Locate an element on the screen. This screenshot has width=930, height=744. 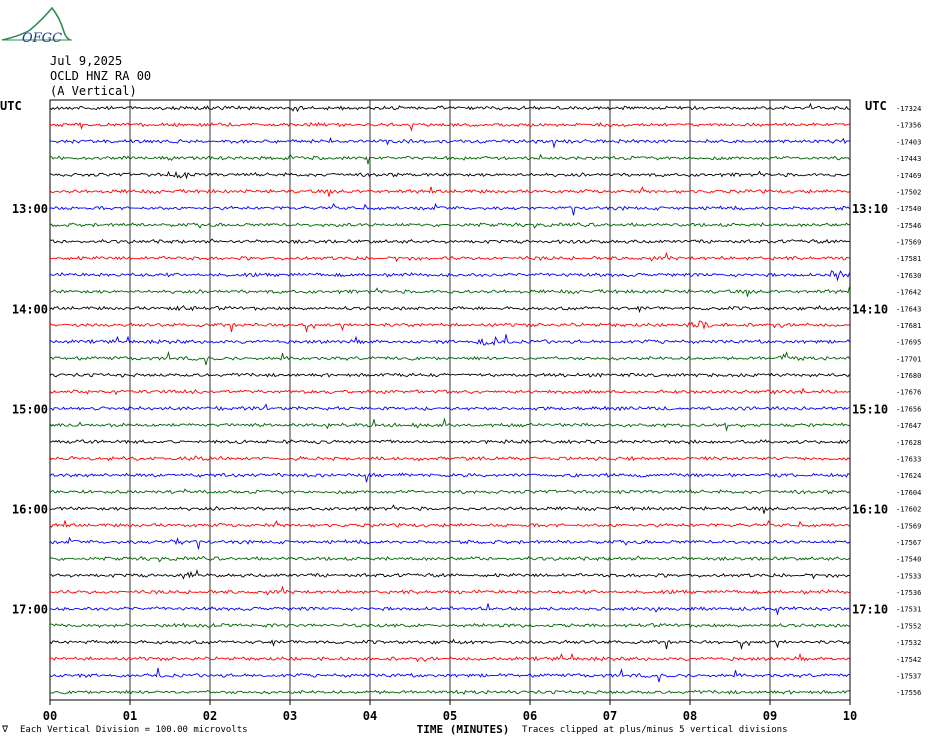
hour-label-left: 16:00 is located at coordinates (30, 510).